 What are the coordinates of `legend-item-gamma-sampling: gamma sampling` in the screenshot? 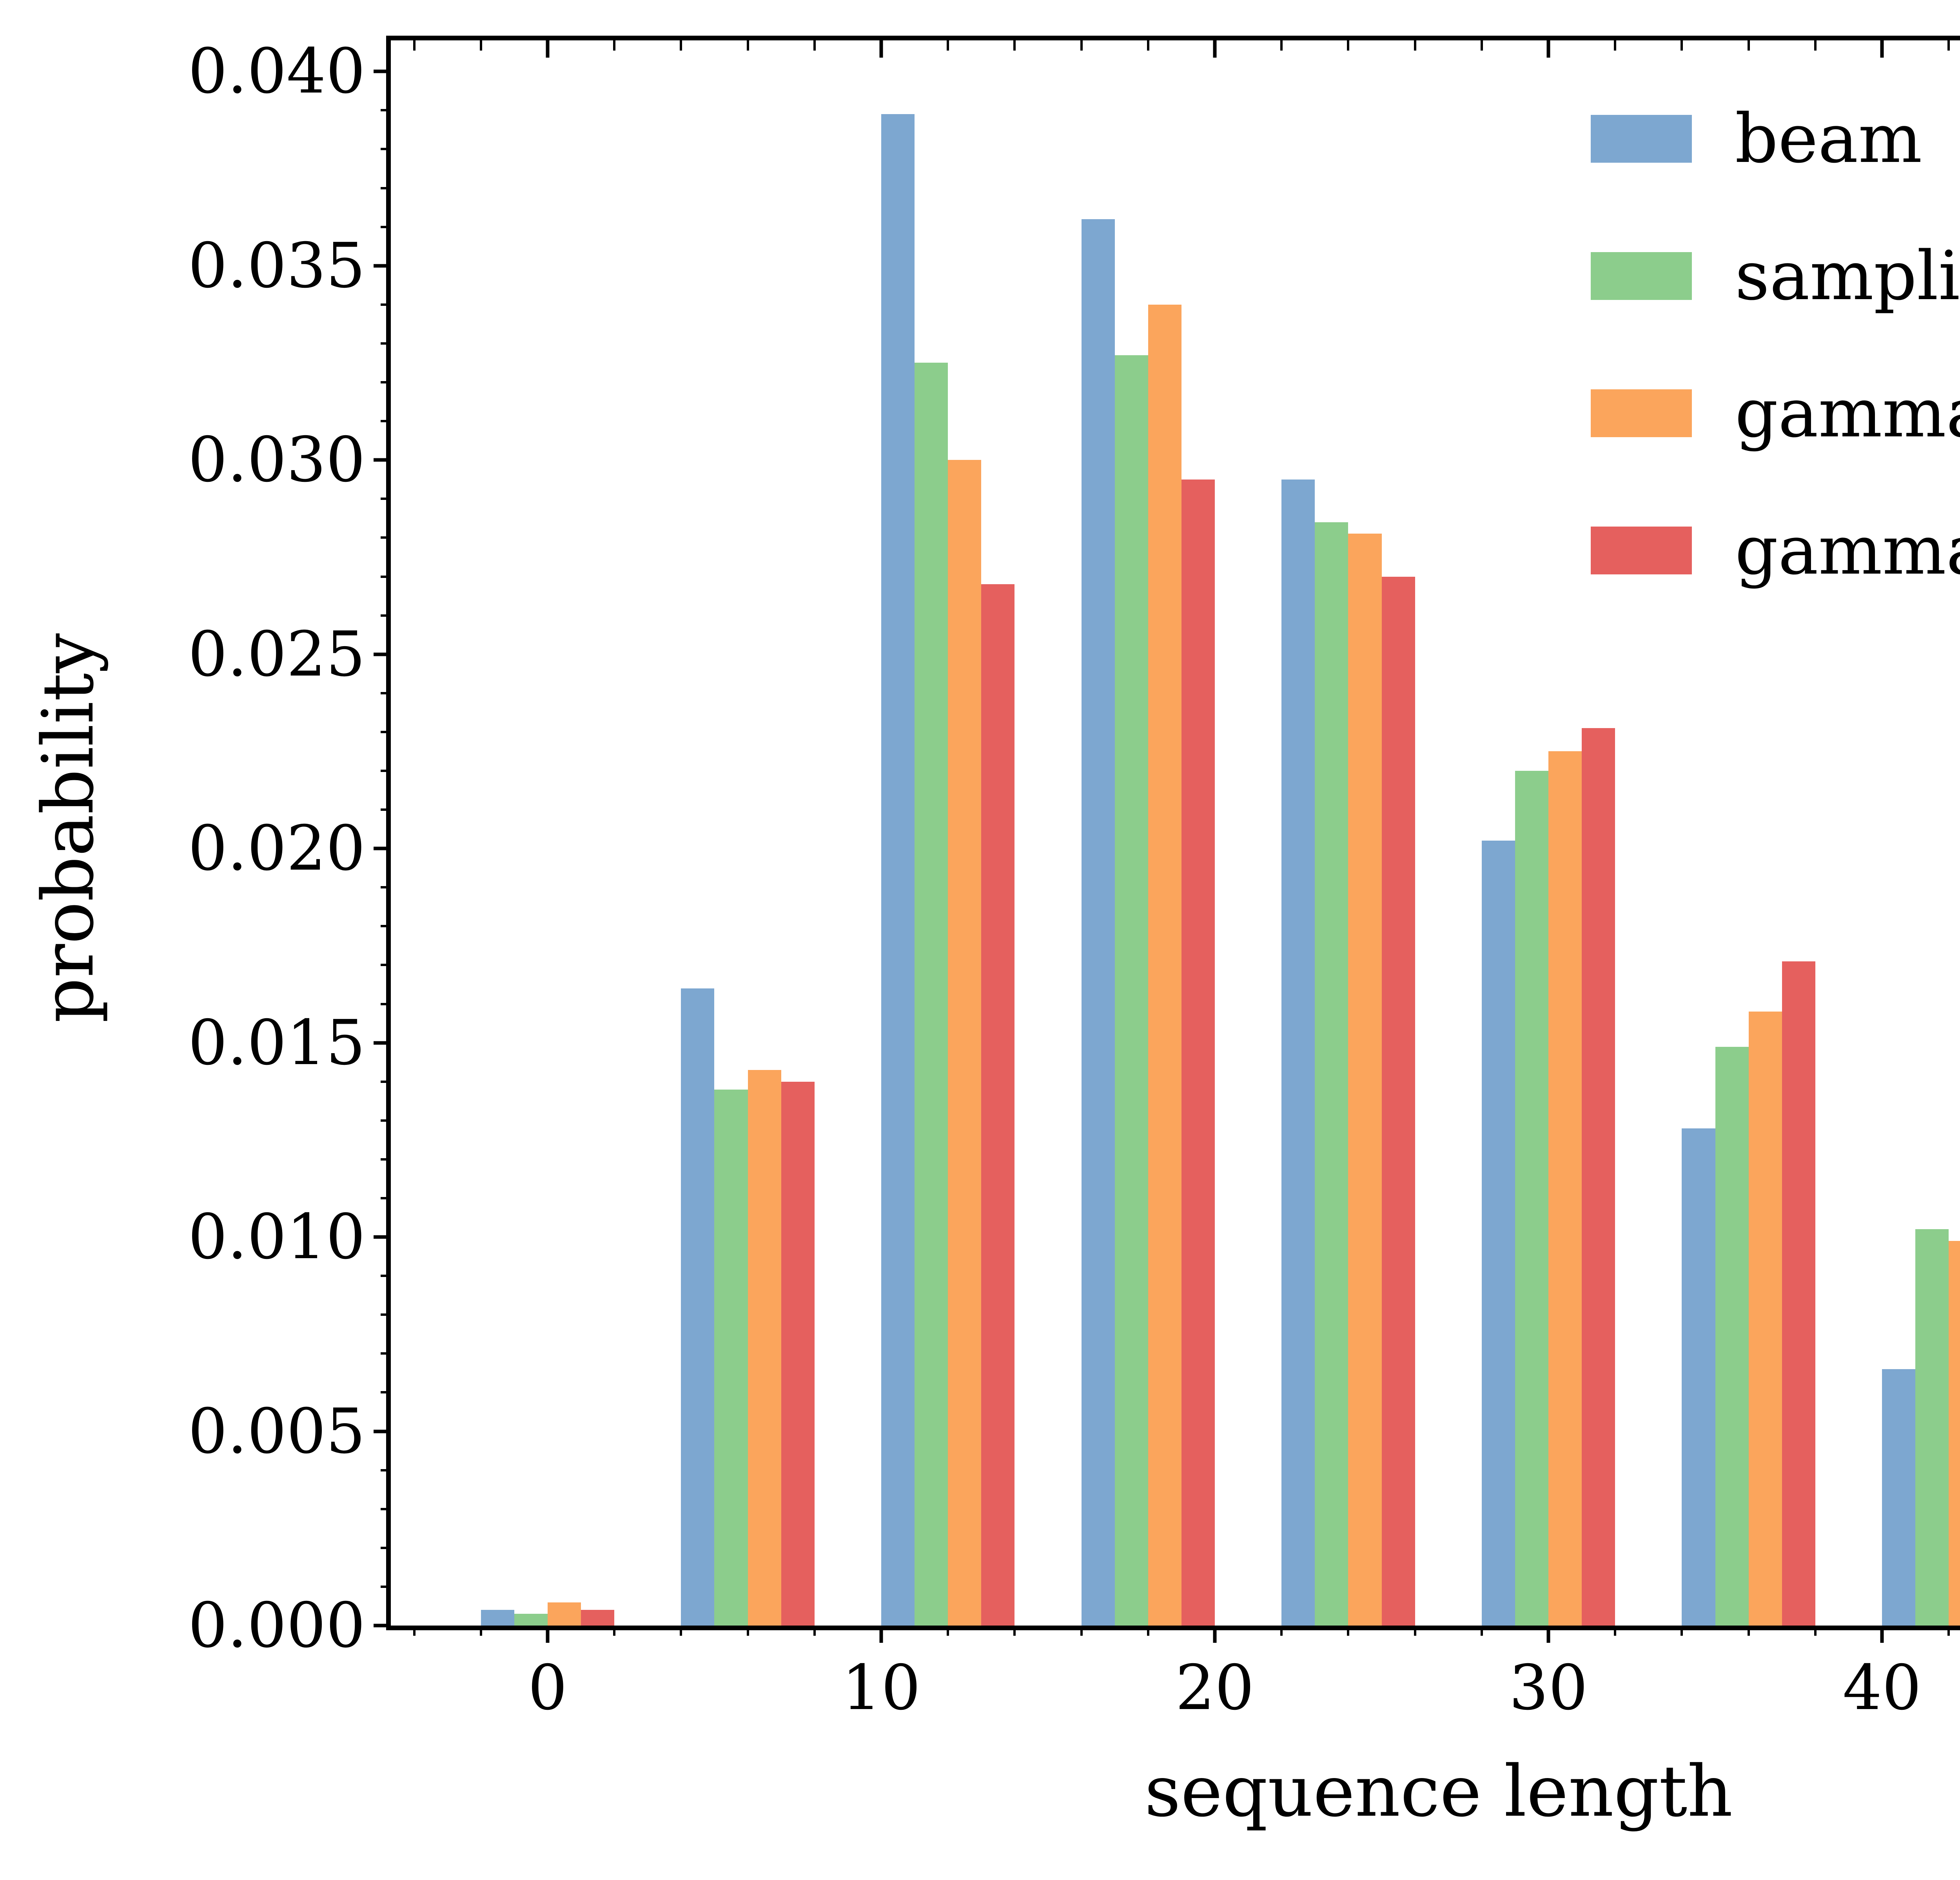 It's located at (1775, 550).